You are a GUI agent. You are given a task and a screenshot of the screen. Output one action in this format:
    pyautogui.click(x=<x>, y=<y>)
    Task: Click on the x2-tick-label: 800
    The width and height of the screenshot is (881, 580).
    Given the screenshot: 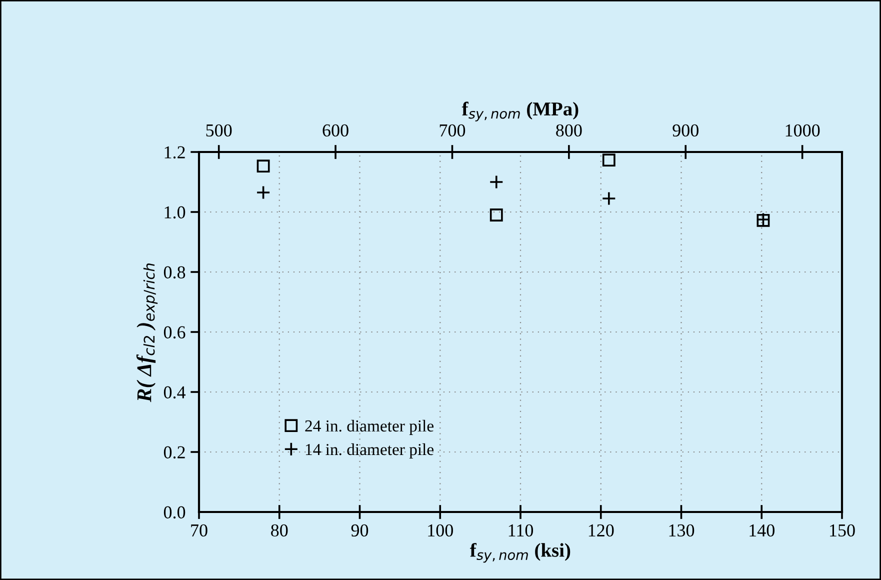 What is the action you would take?
    pyautogui.click(x=569, y=130)
    